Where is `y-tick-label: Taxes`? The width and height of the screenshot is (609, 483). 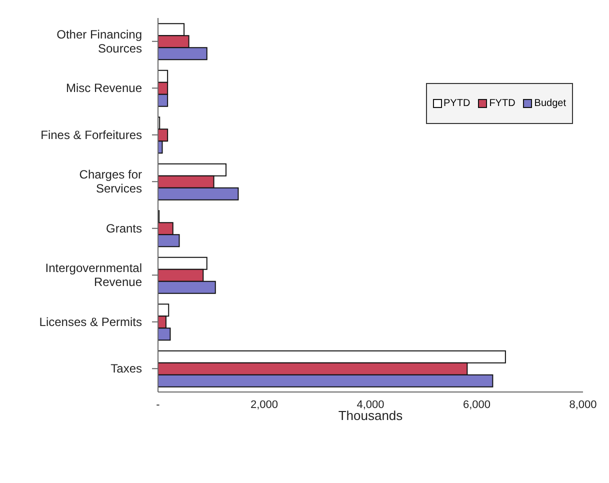 y-tick-label: Taxes is located at coordinates (126, 369).